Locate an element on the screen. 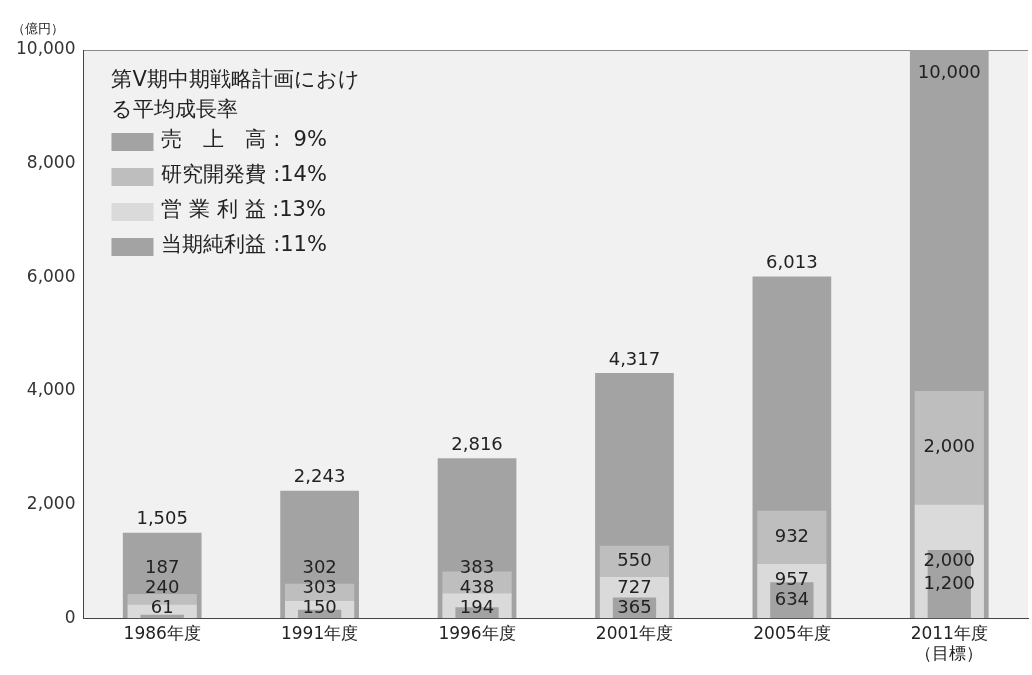  data-label: 6,013 is located at coordinates (792, 262).